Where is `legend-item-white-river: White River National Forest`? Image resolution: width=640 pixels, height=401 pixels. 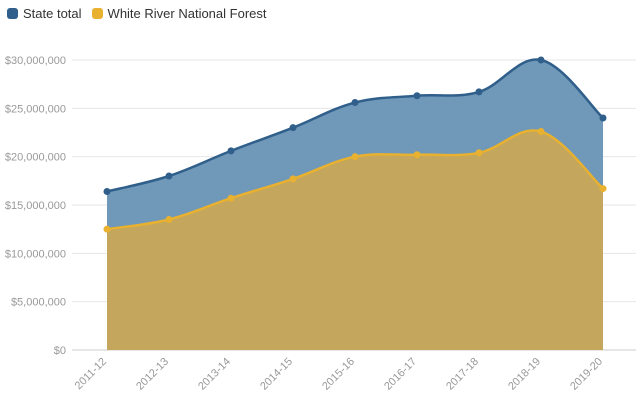
legend-item-white-river: White River National Forest is located at coordinates (179, 13).